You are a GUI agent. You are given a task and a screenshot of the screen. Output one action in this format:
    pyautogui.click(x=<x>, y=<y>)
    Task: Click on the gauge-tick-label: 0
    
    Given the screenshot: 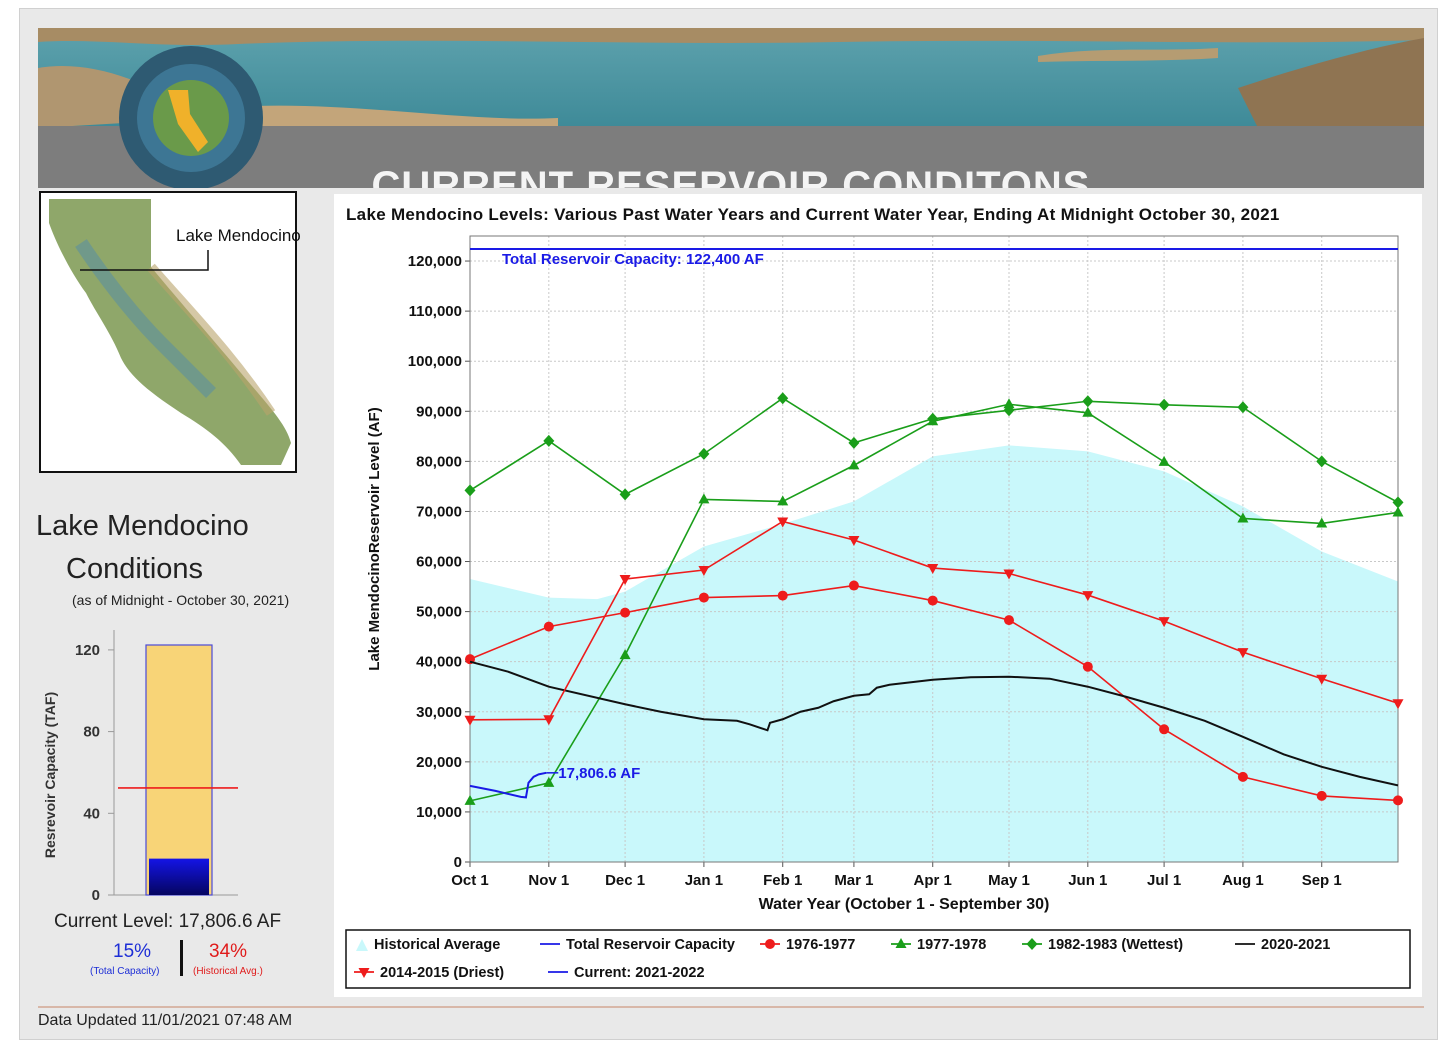 What is the action you would take?
    pyautogui.click(x=96, y=895)
    